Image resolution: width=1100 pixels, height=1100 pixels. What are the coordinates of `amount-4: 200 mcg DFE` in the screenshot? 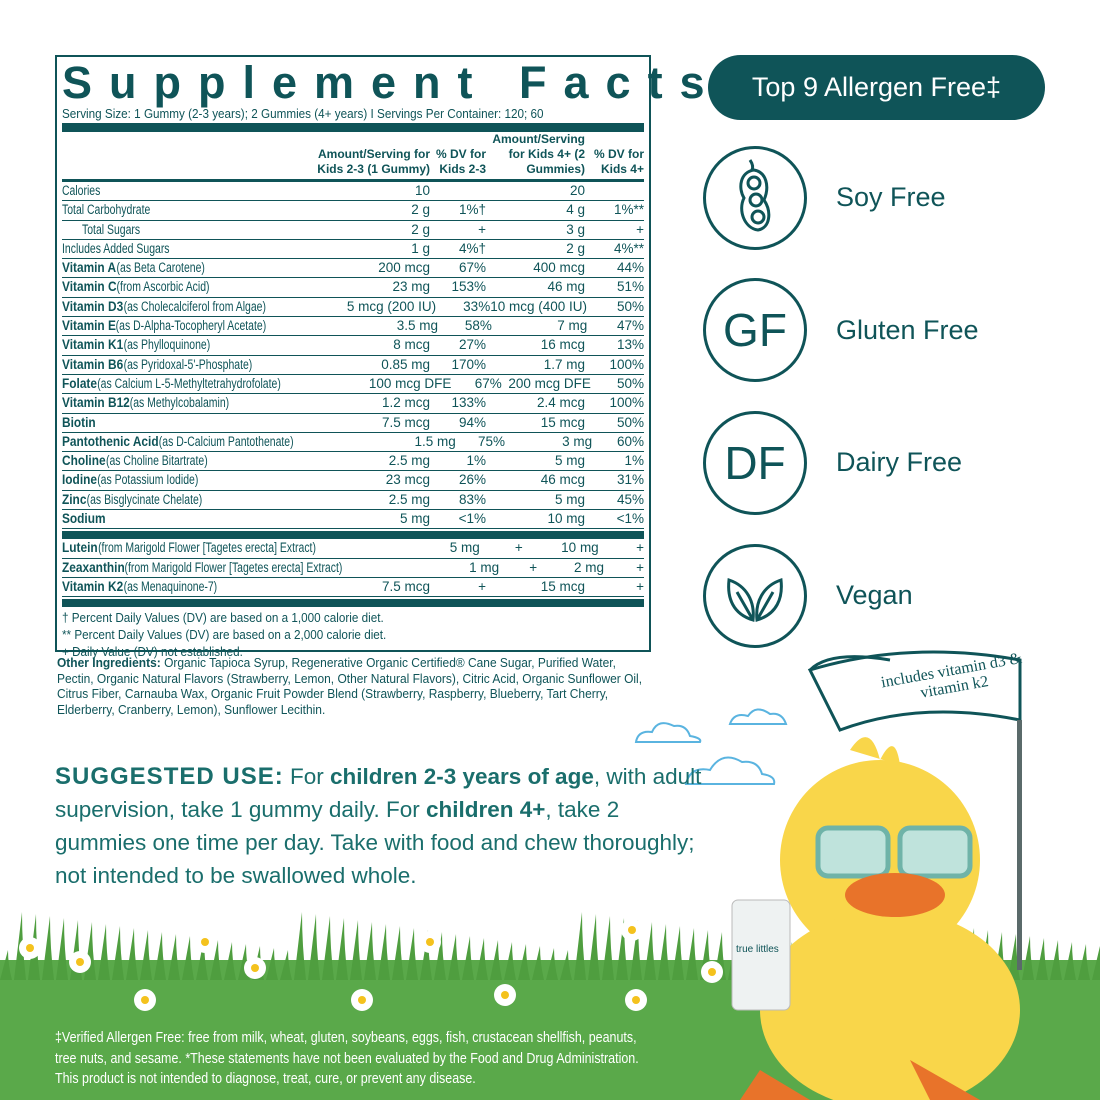 It's located at (549, 383).